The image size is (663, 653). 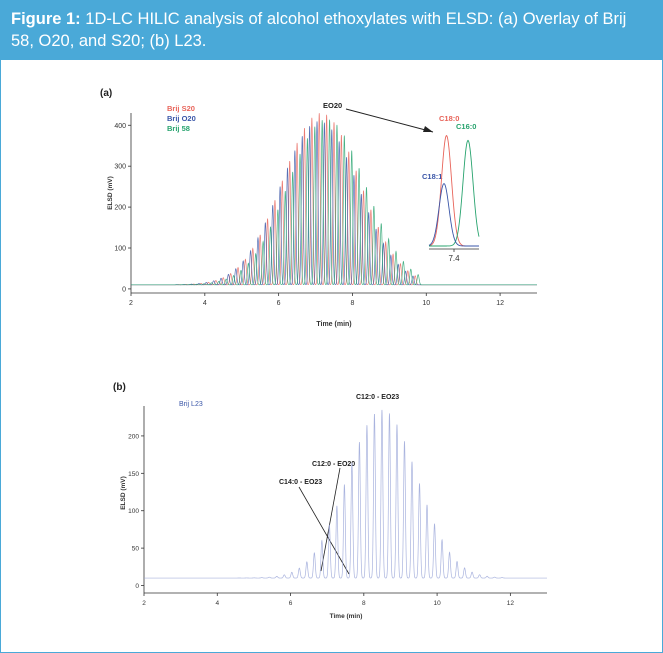 I want to click on inset-peak-label-c16-0: C16:0, so click(x=466, y=126).